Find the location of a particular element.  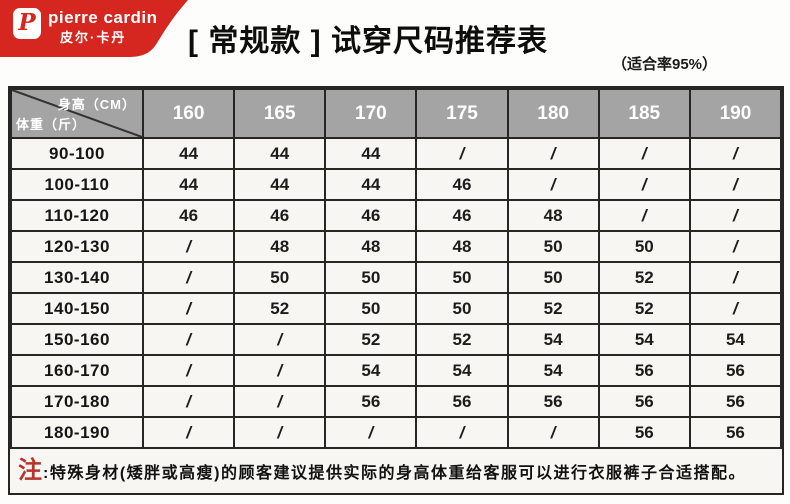

corner-cell: 身高（CM） 体重（斤） is located at coordinates (77, 113).